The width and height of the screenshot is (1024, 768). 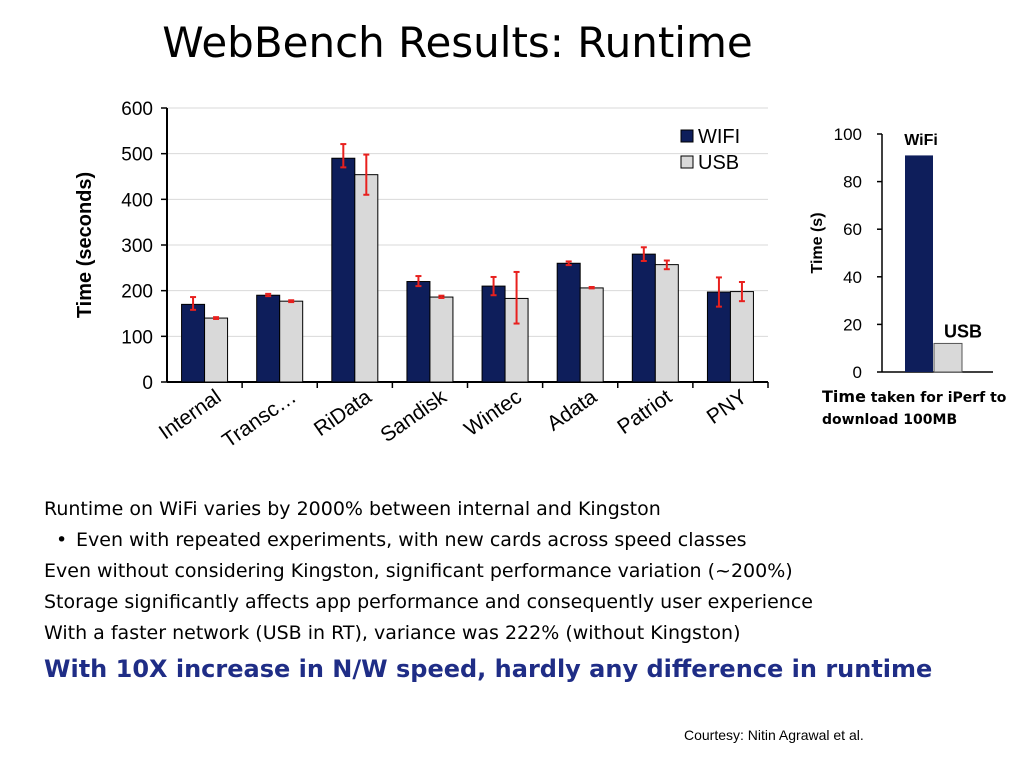 What do you see at coordinates (85, 245) in the screenshot?
I see `y-axis-label: Time (seconds)` at bounding box center [85, 245].